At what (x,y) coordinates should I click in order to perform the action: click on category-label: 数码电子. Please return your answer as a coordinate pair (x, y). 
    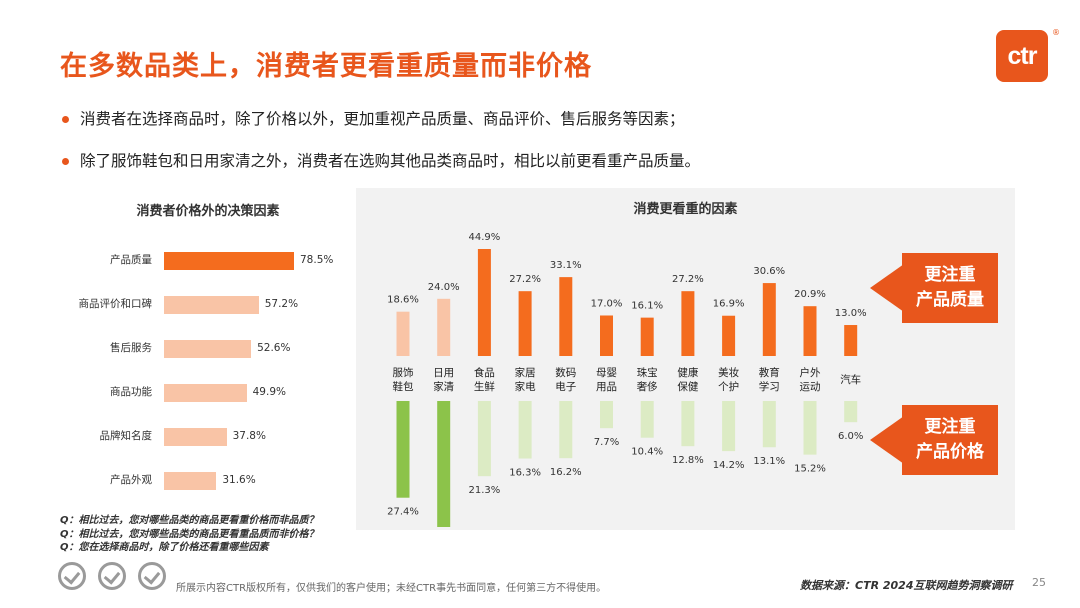
    Looking at the image, I should click on (565, 379).